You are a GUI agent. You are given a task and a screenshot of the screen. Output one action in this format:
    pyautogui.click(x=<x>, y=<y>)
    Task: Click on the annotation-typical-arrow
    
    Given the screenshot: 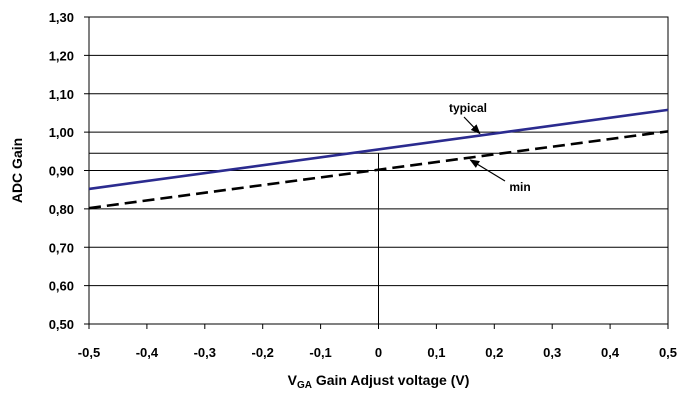 What is the action you would take?
    pyautogui.click(x=472, y=125)
    